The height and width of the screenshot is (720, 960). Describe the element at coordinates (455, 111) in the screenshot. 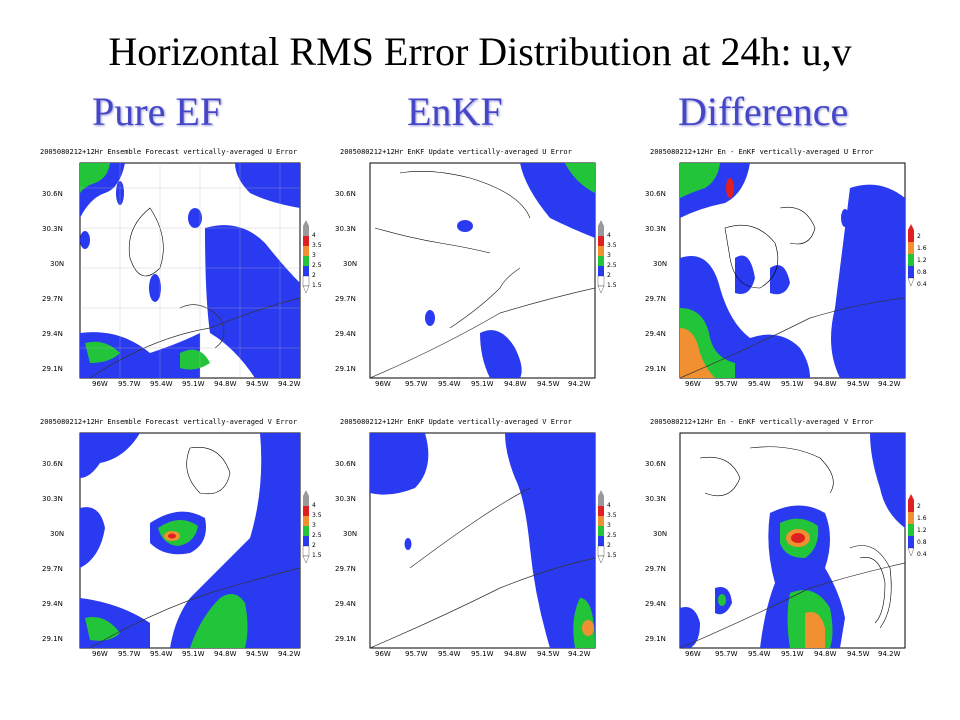

I see `column-heading-enkf: EnKF` at that location.